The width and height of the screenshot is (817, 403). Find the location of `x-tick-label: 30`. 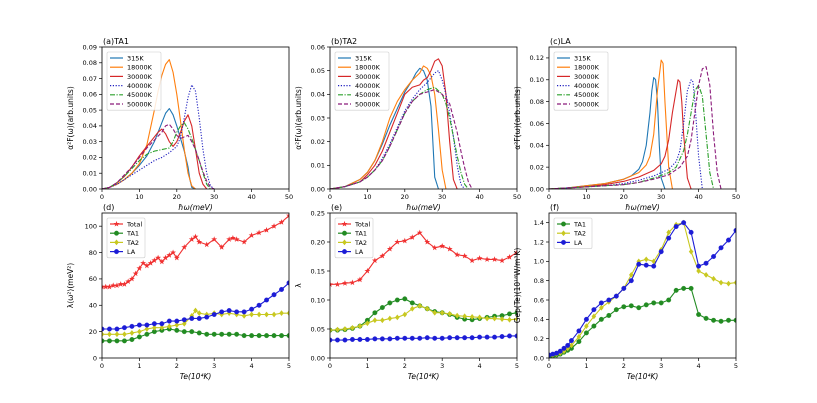

x-tick-label: 30 is located at coordinates (442, 197).